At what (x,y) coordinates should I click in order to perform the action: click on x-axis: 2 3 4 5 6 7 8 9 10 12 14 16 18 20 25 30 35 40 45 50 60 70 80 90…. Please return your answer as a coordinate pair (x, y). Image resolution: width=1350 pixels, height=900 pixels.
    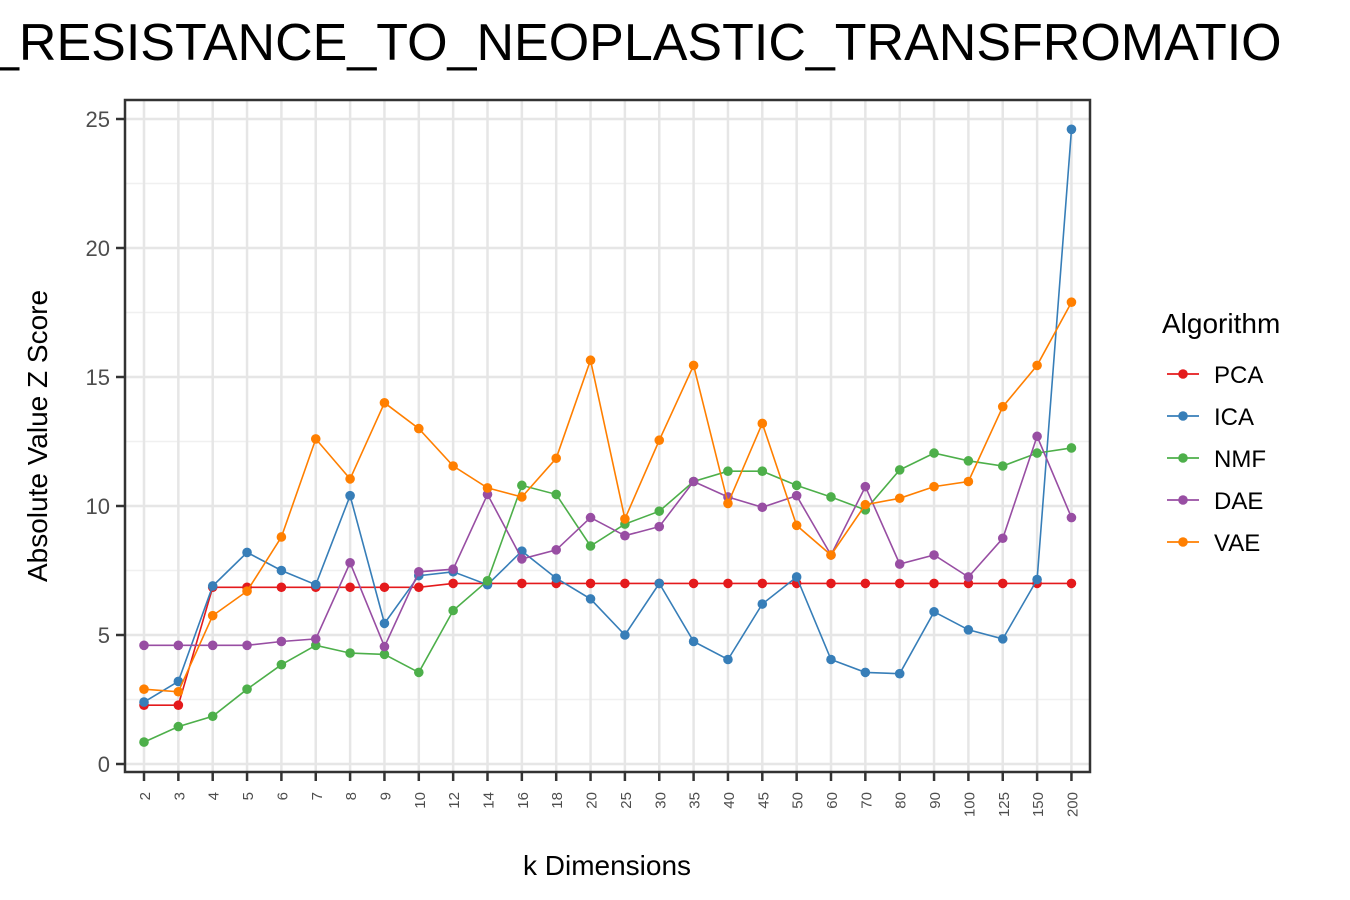
    Looking at the image, I should click on (609, 794).